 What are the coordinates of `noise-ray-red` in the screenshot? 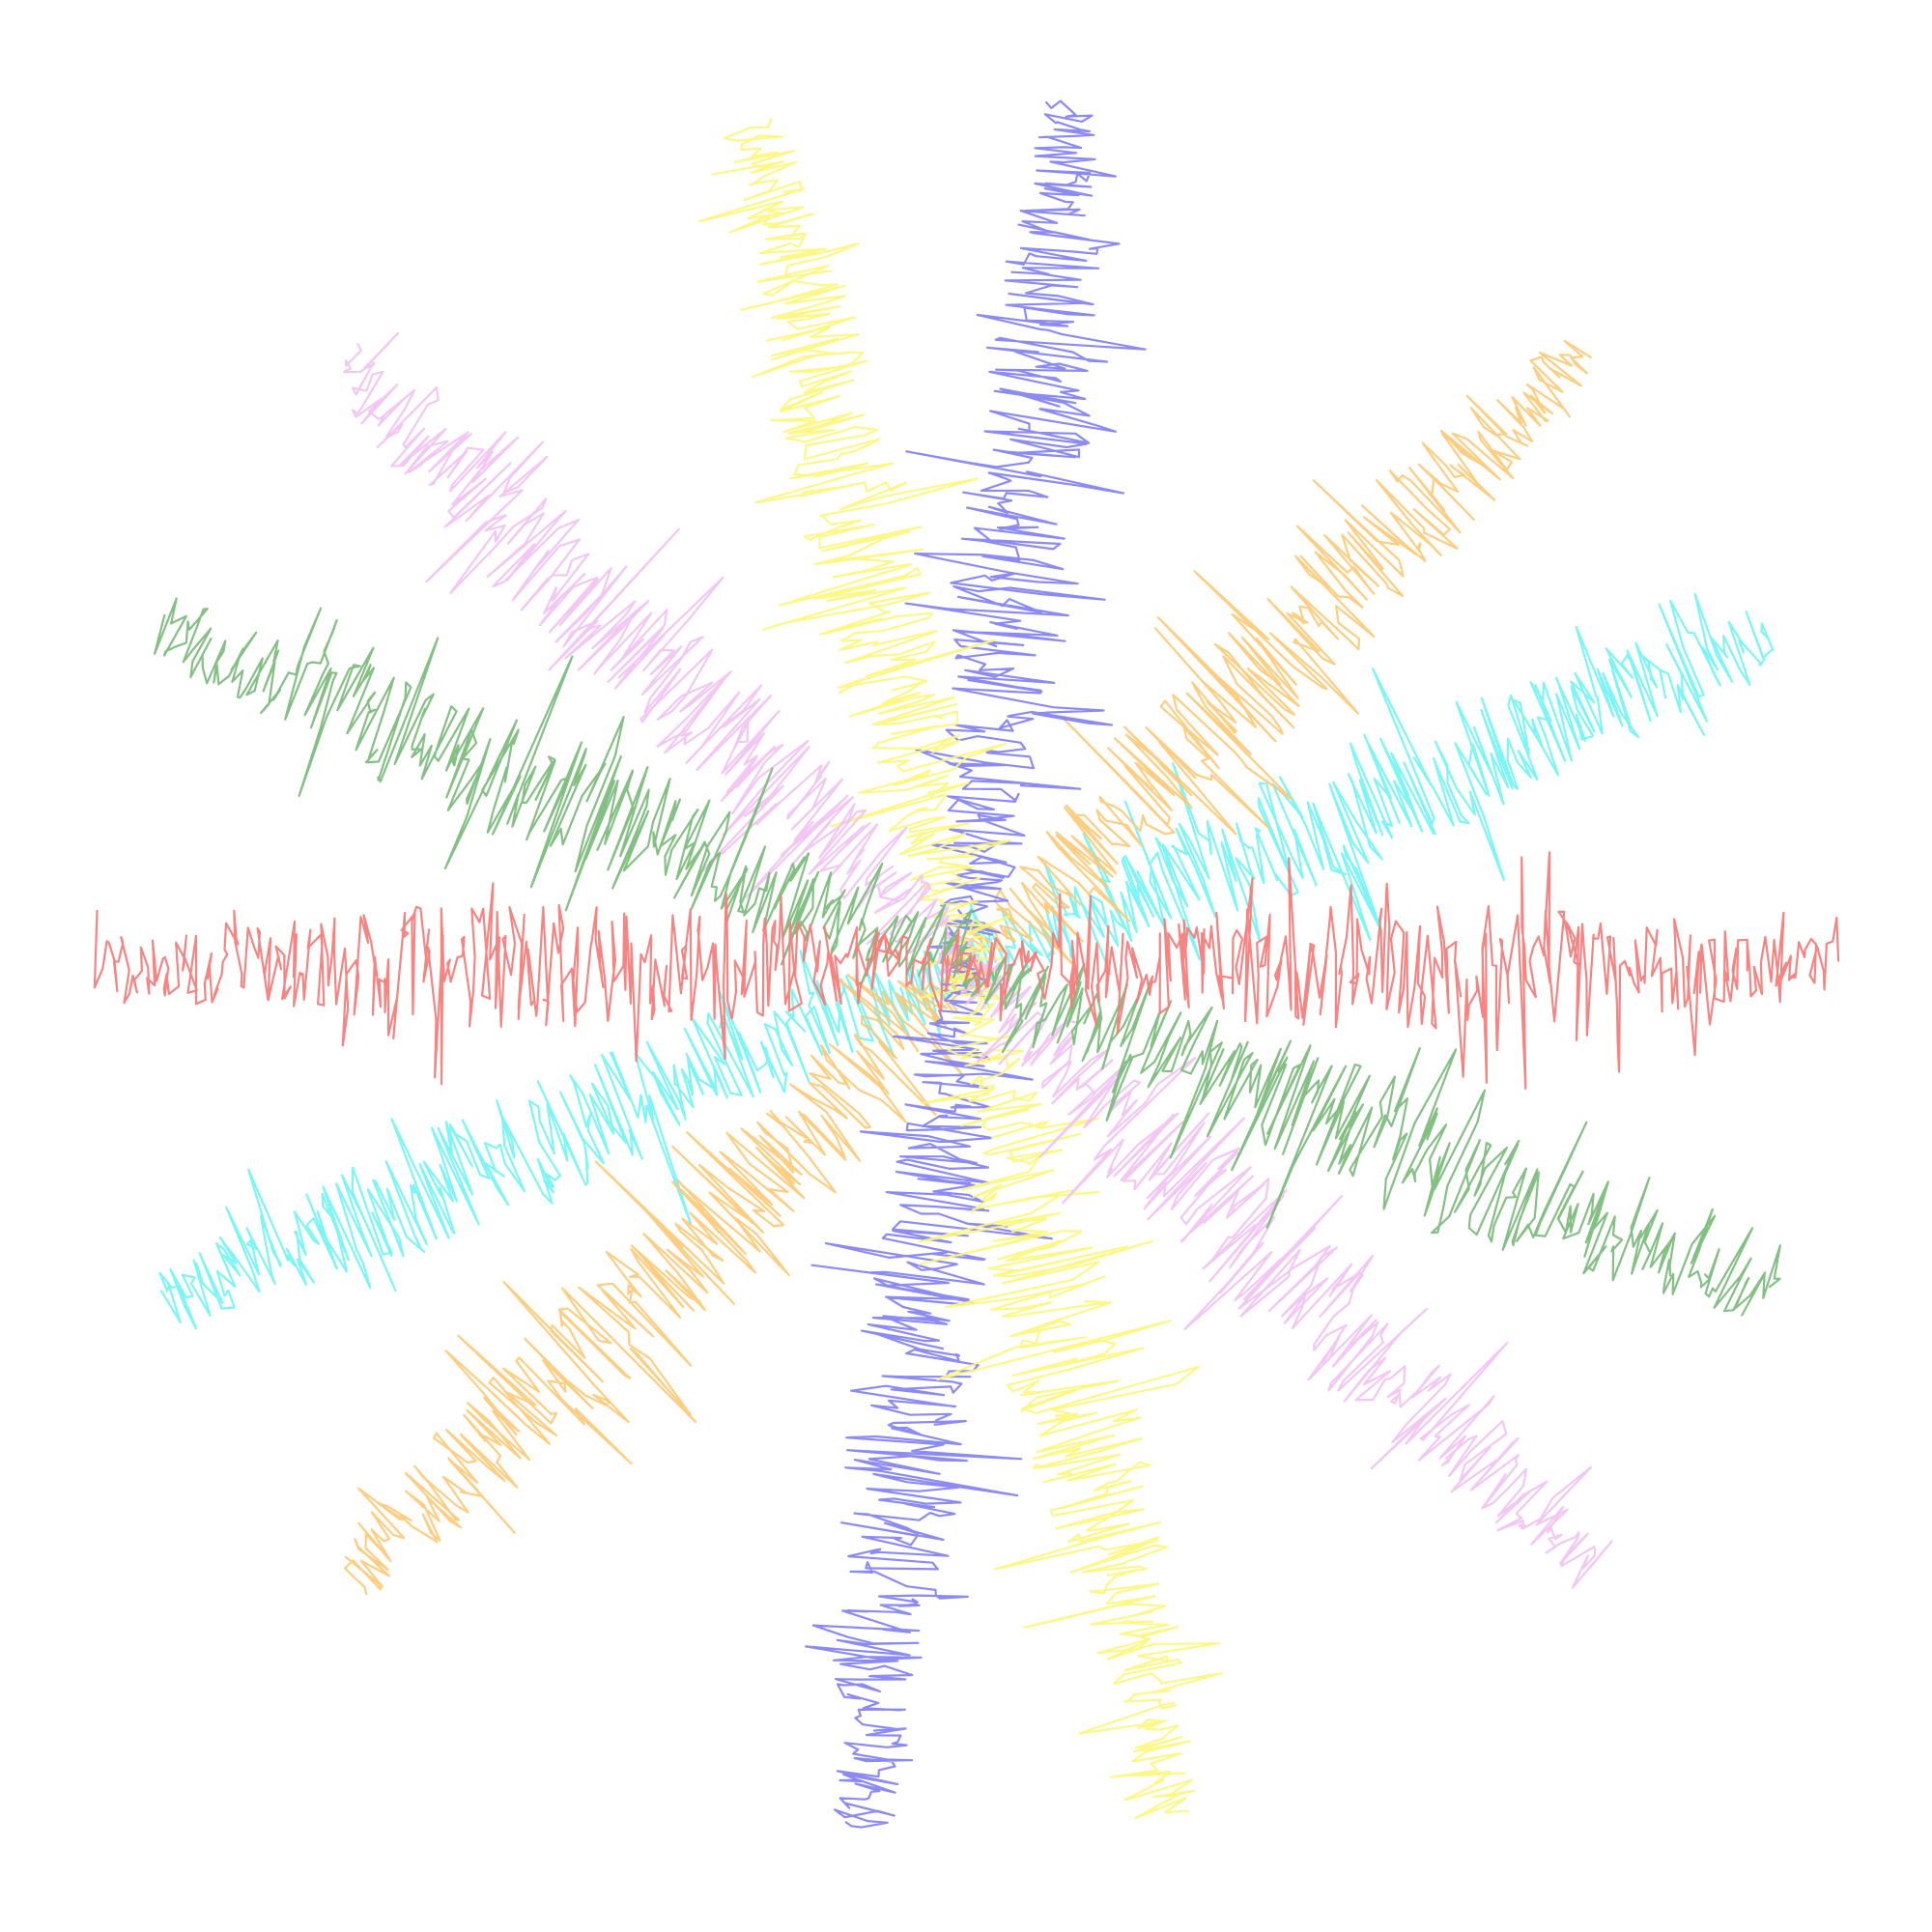 It's located at (966, 970).